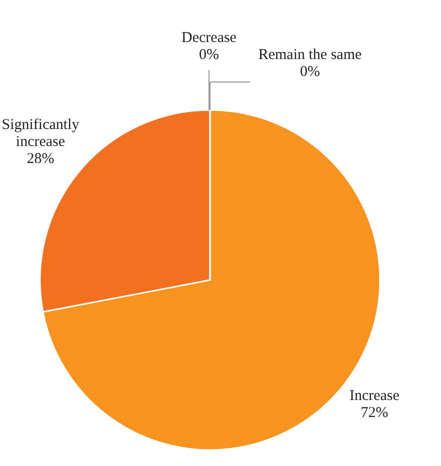  I want to click on slice-label: Significantly increase, so click(41, 133).